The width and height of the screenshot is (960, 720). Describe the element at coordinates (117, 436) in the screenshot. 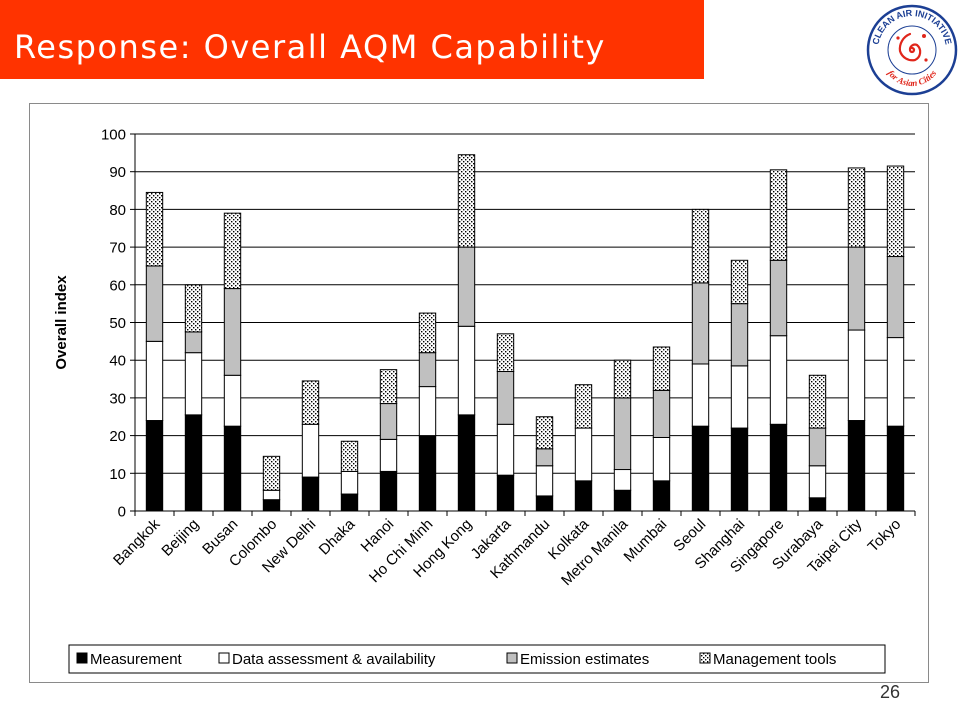

I see `y-tick-label: 20` at that location.